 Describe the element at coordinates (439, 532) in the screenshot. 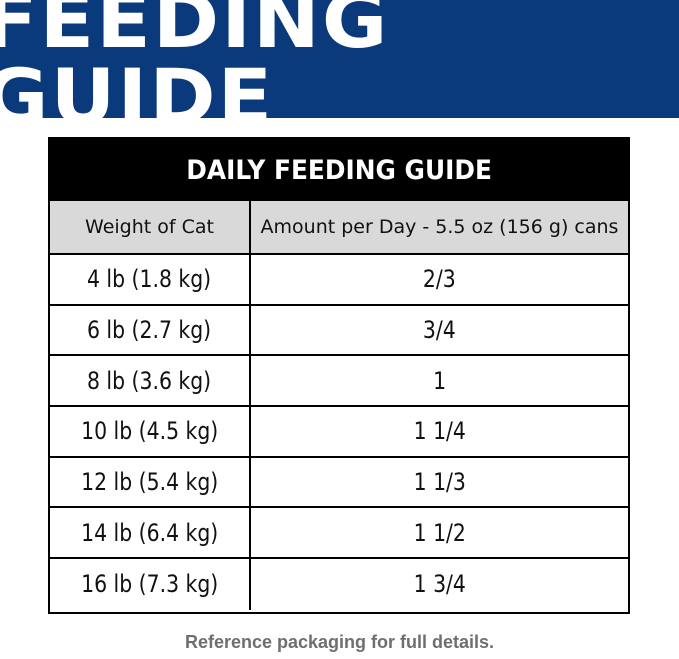

I see `amount-cell: 1 1/2` at that location.